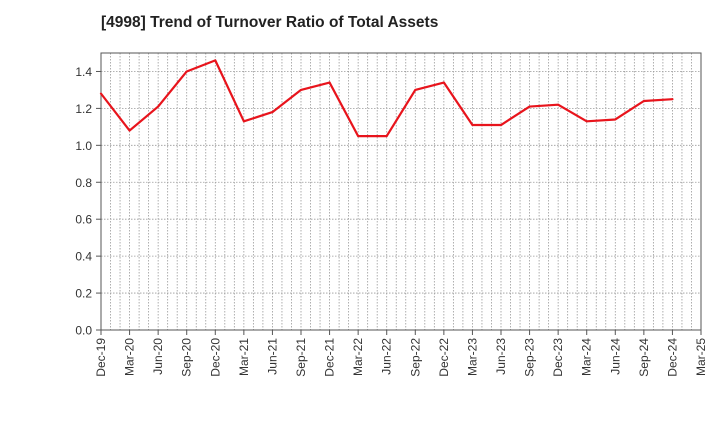 The height and width of the screenshot is (445, 720). I want to click on x-tick-label: Sep-24, so click(644, 357).